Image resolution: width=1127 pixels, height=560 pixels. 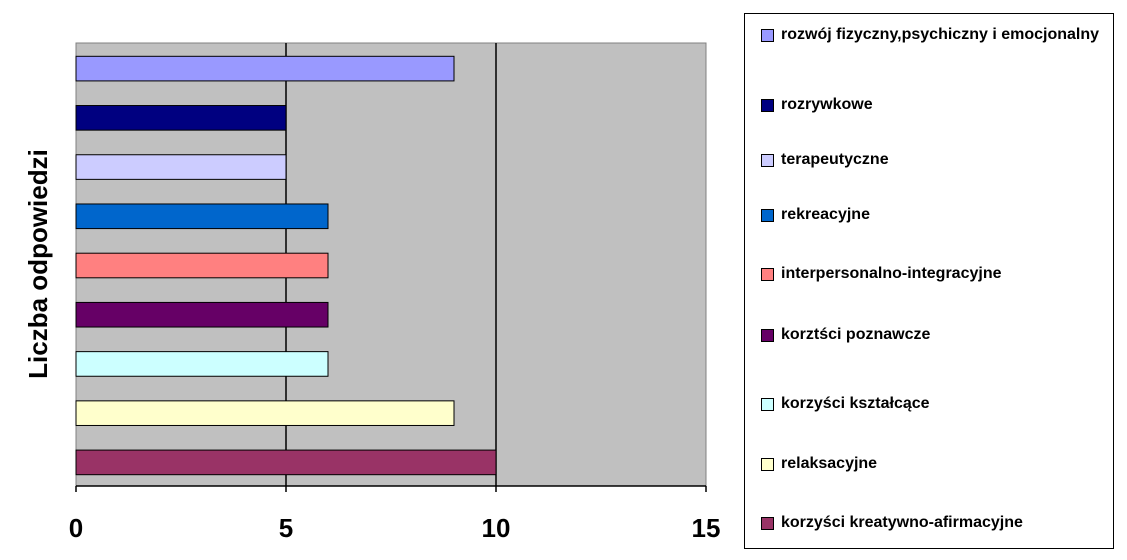 I want to click on x-tick-label: 10, so click(x=496, y=528).